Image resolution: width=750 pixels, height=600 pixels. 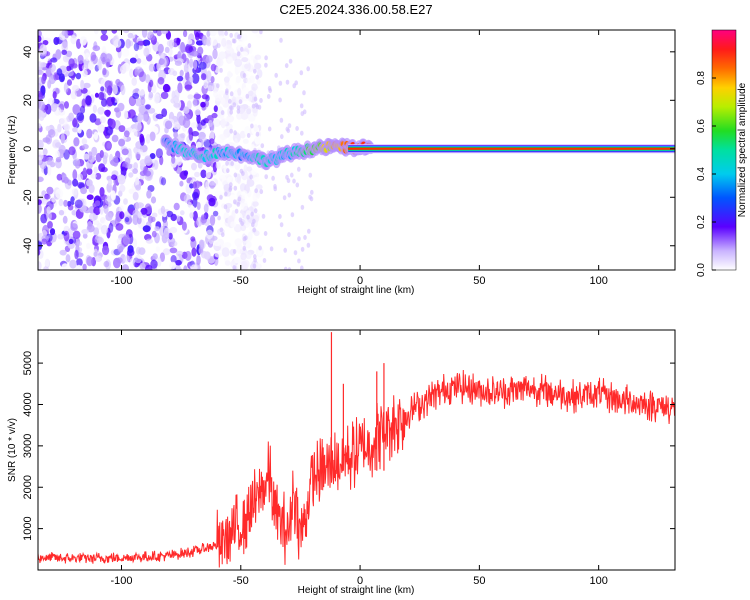 What do you see at coordinates (28, 246) in the screenshot?
I see `y-tick-label: -40` at bounding box center [28, 246].